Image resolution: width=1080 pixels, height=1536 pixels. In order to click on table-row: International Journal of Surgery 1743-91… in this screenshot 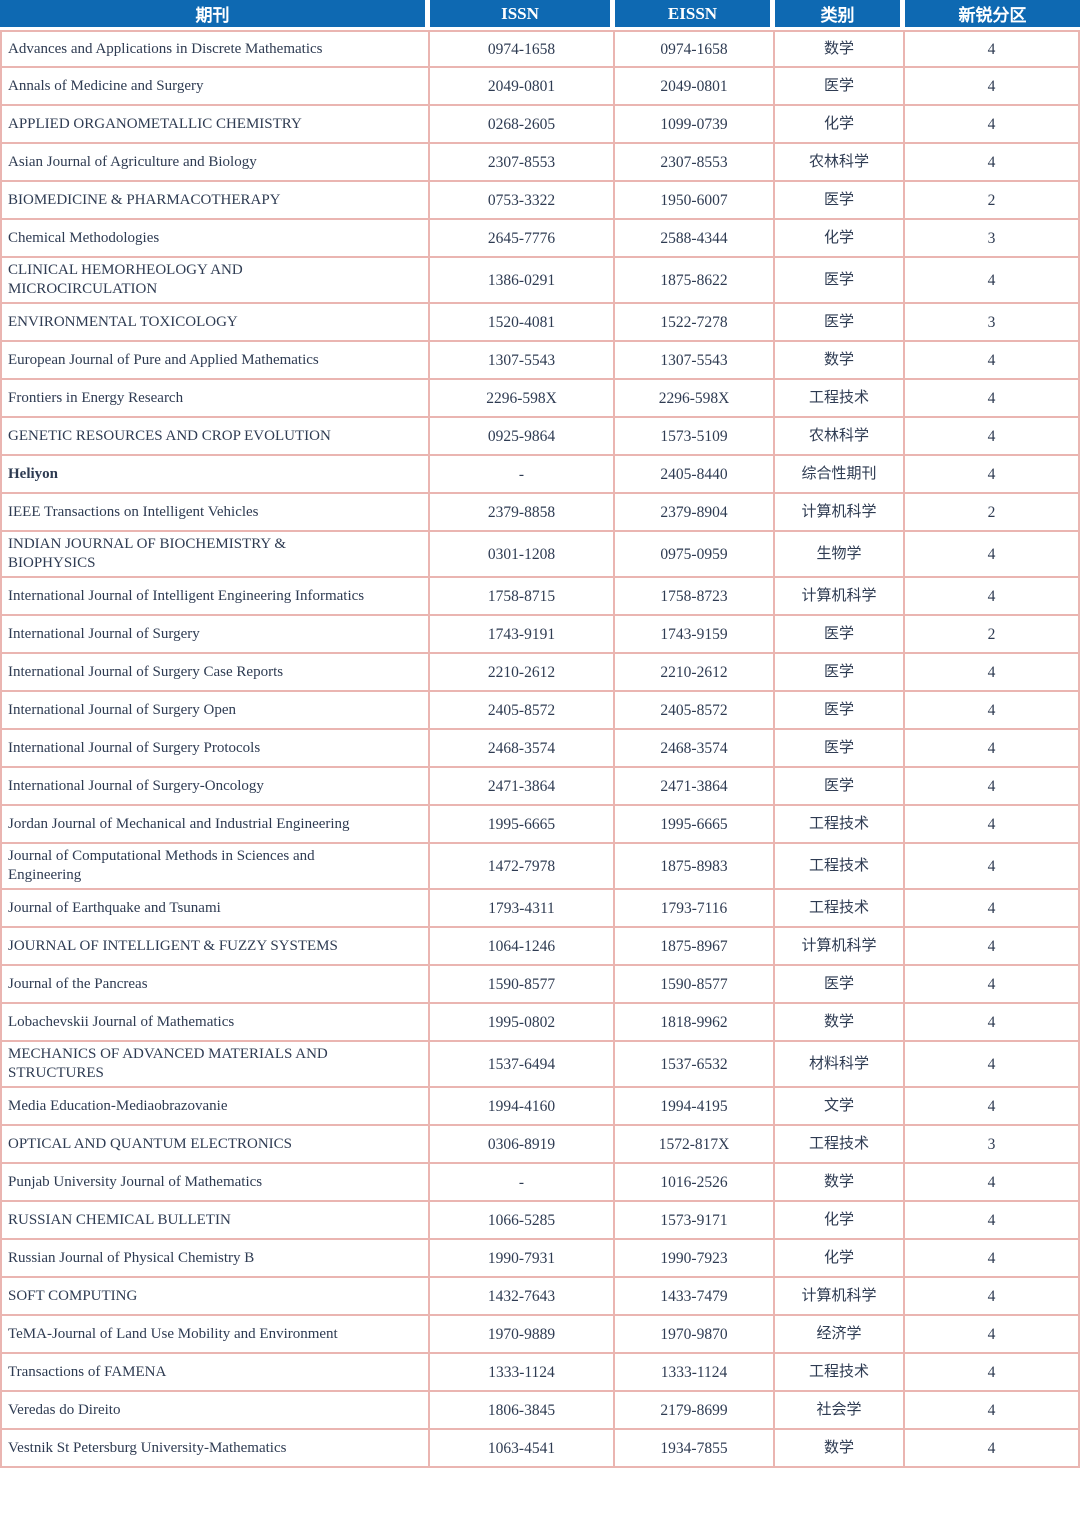, I will do `click(540, 635)`.